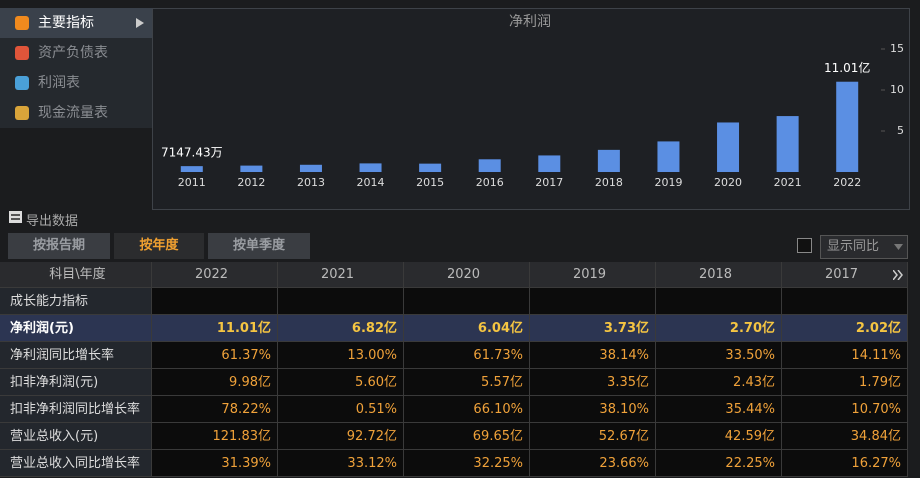 The height and width of the screenshot is (478, 920). What do you see at coordinates (341, 328) in the screenshot?
I see `value-cell: 6.82亿` at bounding box center [341, 328].